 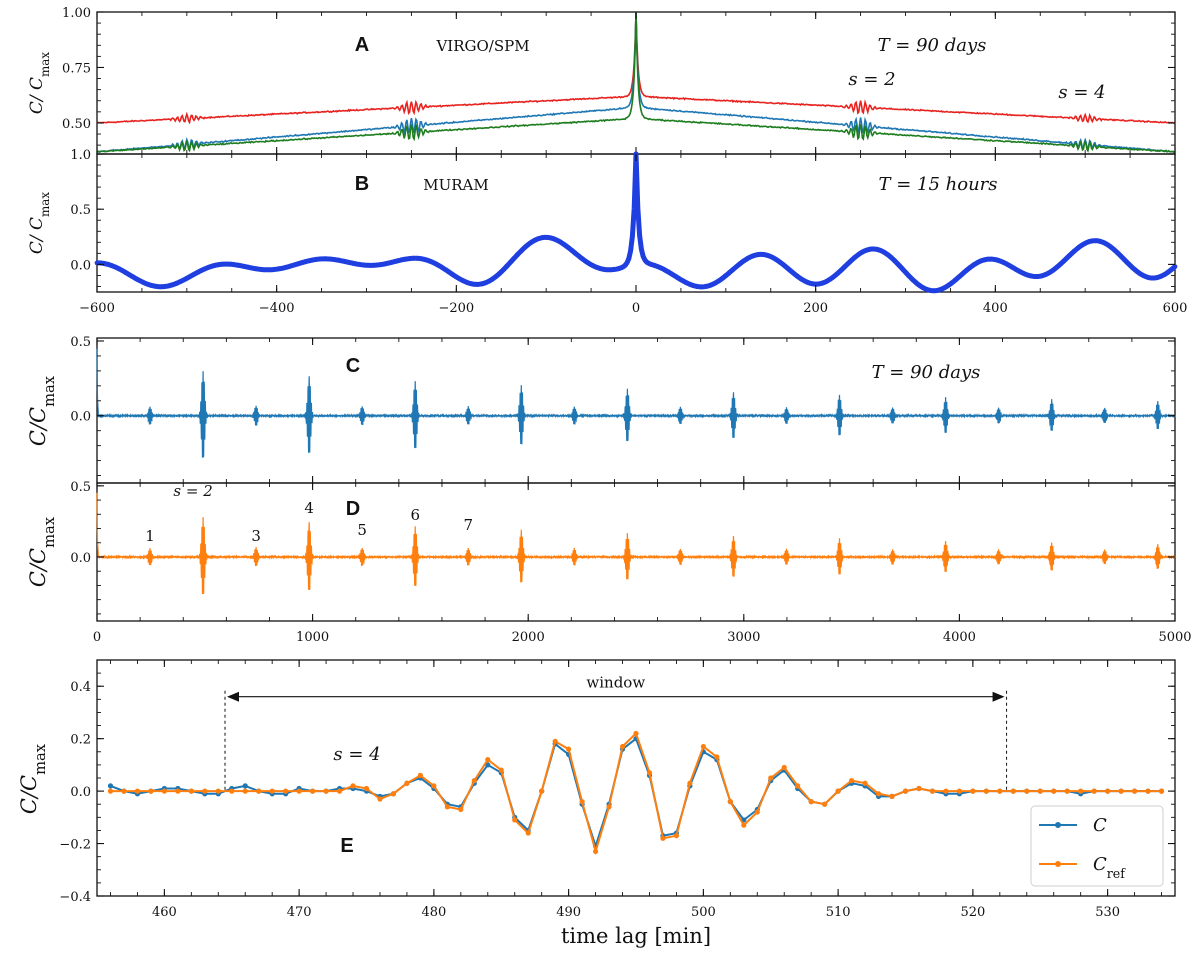 What do you see at coordinates (256, 536) in the screenshot?
I see `skip-label: 3` at bounding box center [256, 536].